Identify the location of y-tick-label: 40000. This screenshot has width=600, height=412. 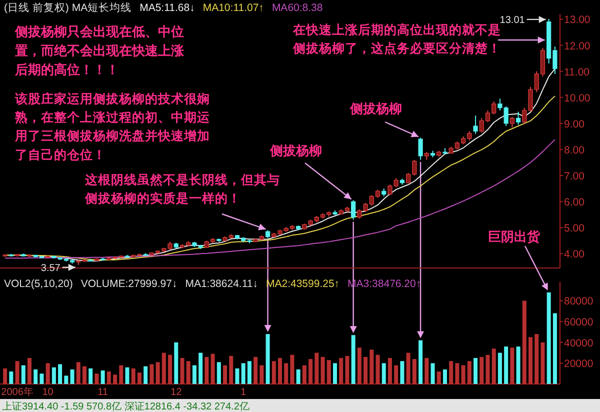
(579, 343).